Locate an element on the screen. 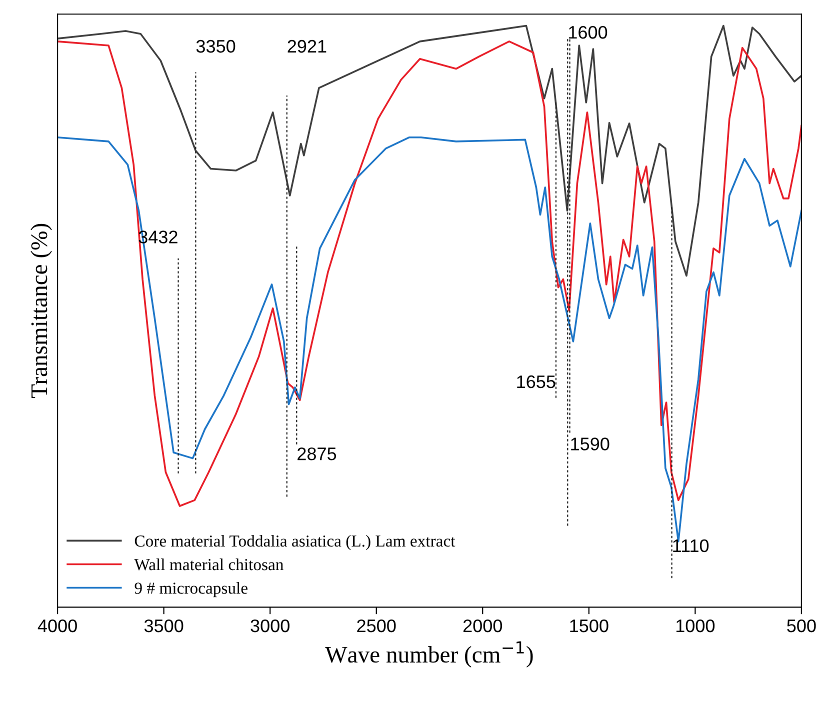  y-axis-title: Transmittance (%) is located at coordinates (41, 311).